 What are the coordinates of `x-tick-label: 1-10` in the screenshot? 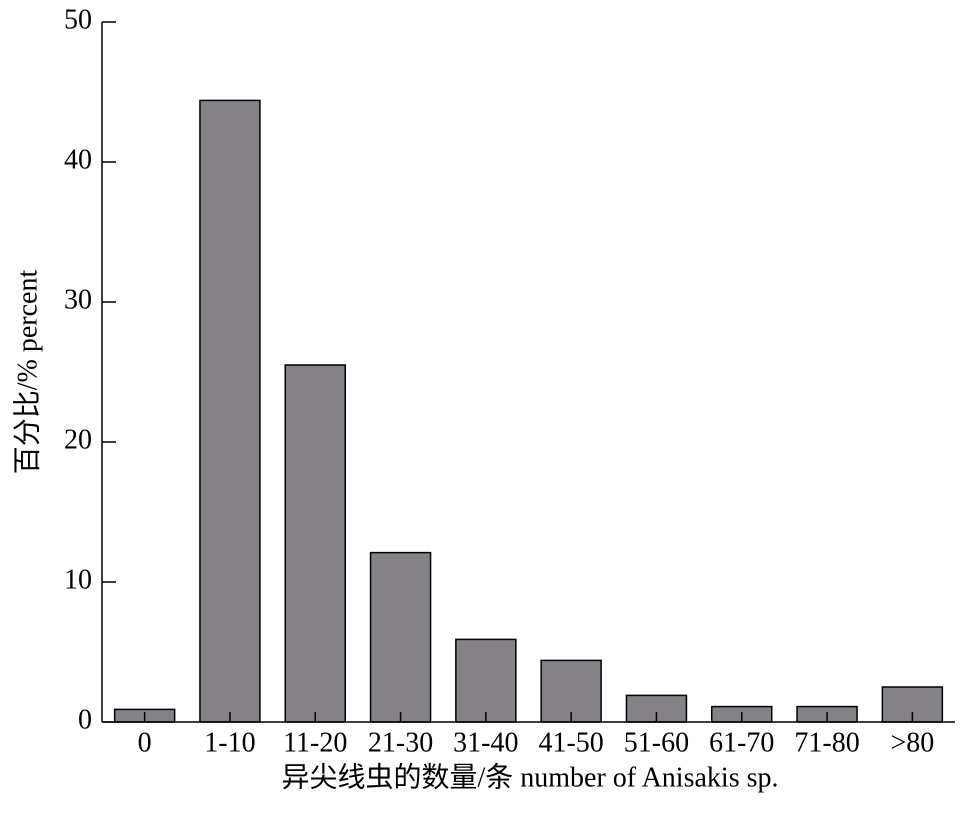 It's located at (229, 742).